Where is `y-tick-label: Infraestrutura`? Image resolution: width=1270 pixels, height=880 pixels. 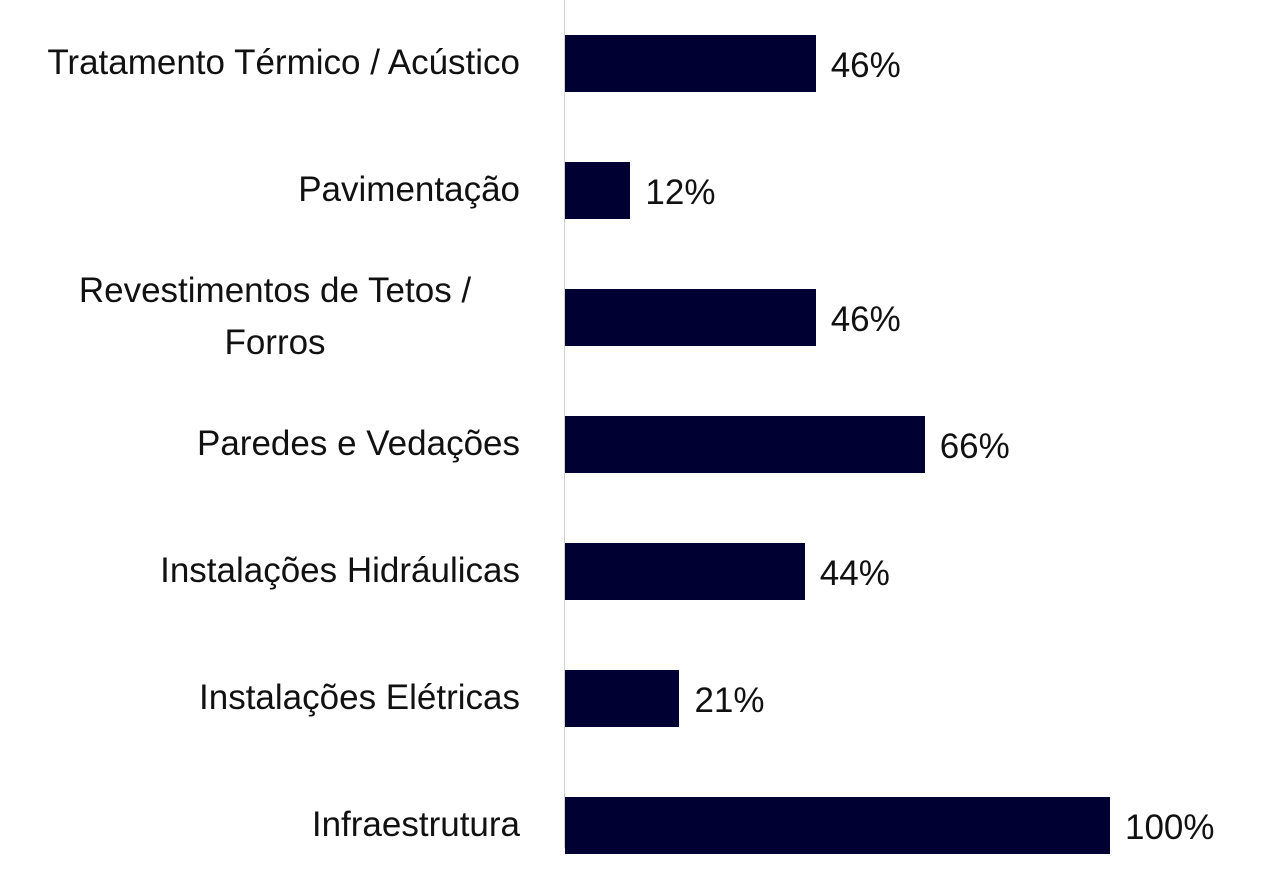
y-tick-label: Infraestrutura is located at coordinates (415, 824).